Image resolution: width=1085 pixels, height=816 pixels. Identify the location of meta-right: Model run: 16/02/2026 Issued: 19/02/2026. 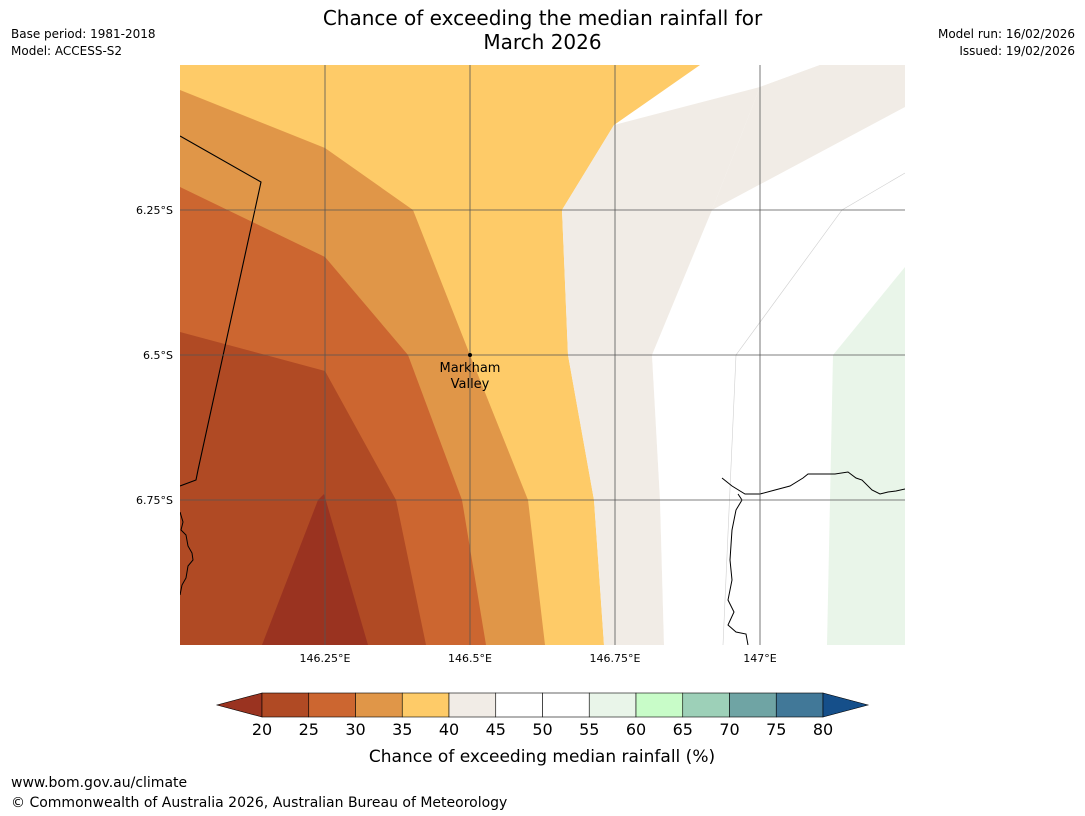
(1006, 43).